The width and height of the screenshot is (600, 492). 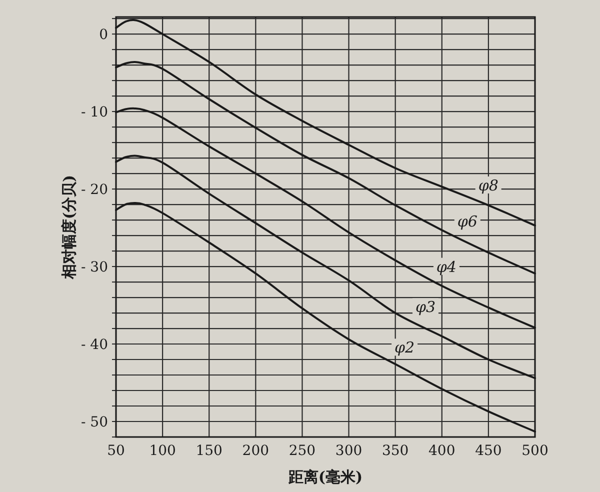 I want to click on x-tick-label: 300, so click(x=348, y=451).